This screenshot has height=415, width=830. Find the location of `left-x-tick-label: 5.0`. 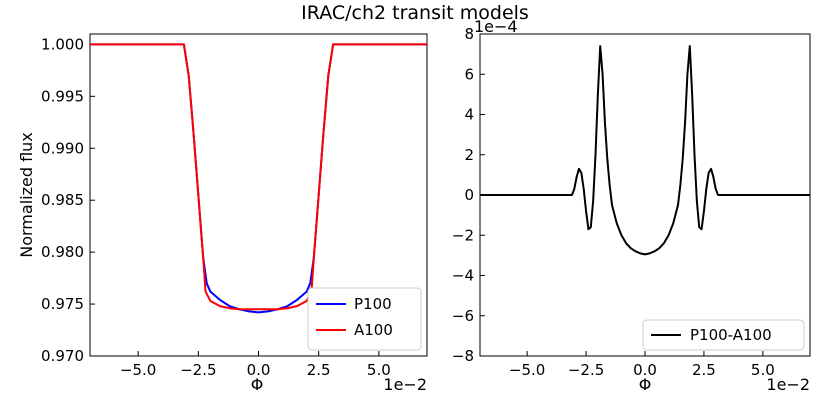

left-x-tick-label: 5.0 is located at coordinates (379, 370).